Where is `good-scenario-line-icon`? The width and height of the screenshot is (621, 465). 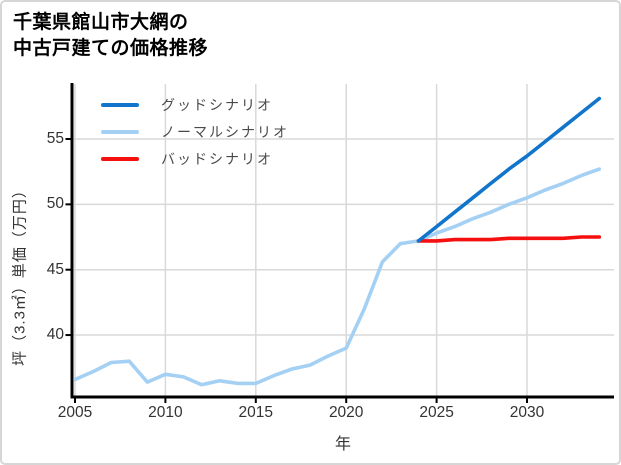
good-scenario-line-icon is located at coordinates (120, 105).